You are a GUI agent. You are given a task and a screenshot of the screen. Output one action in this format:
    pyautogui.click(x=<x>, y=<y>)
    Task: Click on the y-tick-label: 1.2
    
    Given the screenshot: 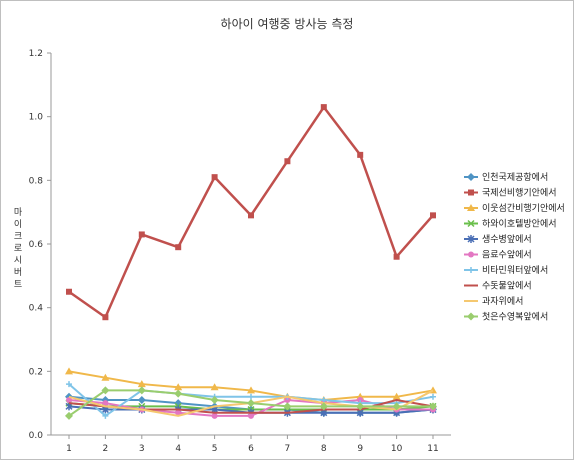 What is the action you would take?
    pyautogui.click(x=36, y=54)
    